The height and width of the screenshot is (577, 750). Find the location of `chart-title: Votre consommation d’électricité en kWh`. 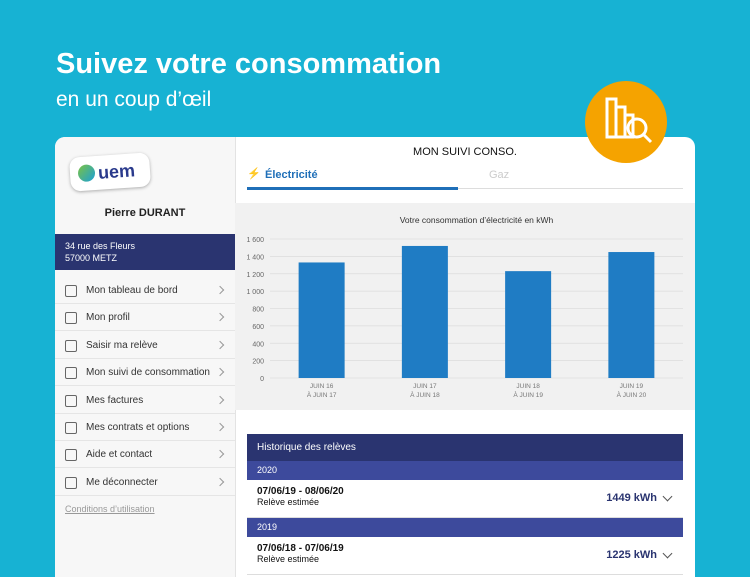

chart-title: Votre consommation d’électricité en kWh is located at coordinates (477, 220).